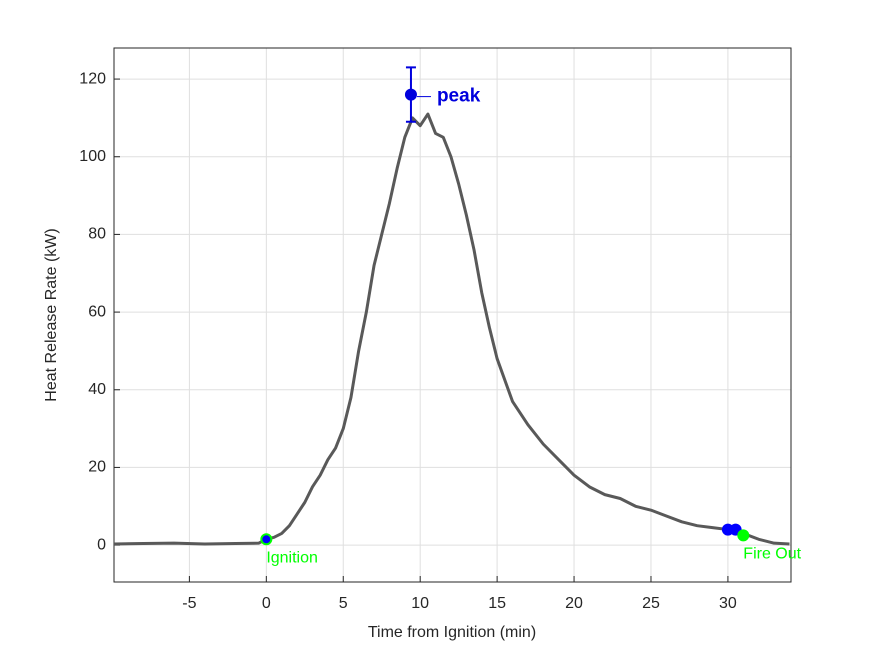  What do you see at coordinates (292, 557) in the screenshot?
I see `annotation: Ignition` at bounding box center [292, 557].